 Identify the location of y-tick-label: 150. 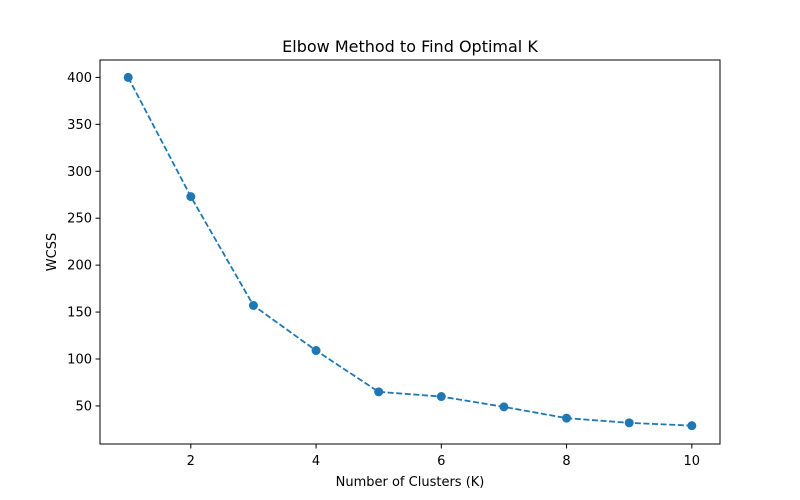
(79, 313).